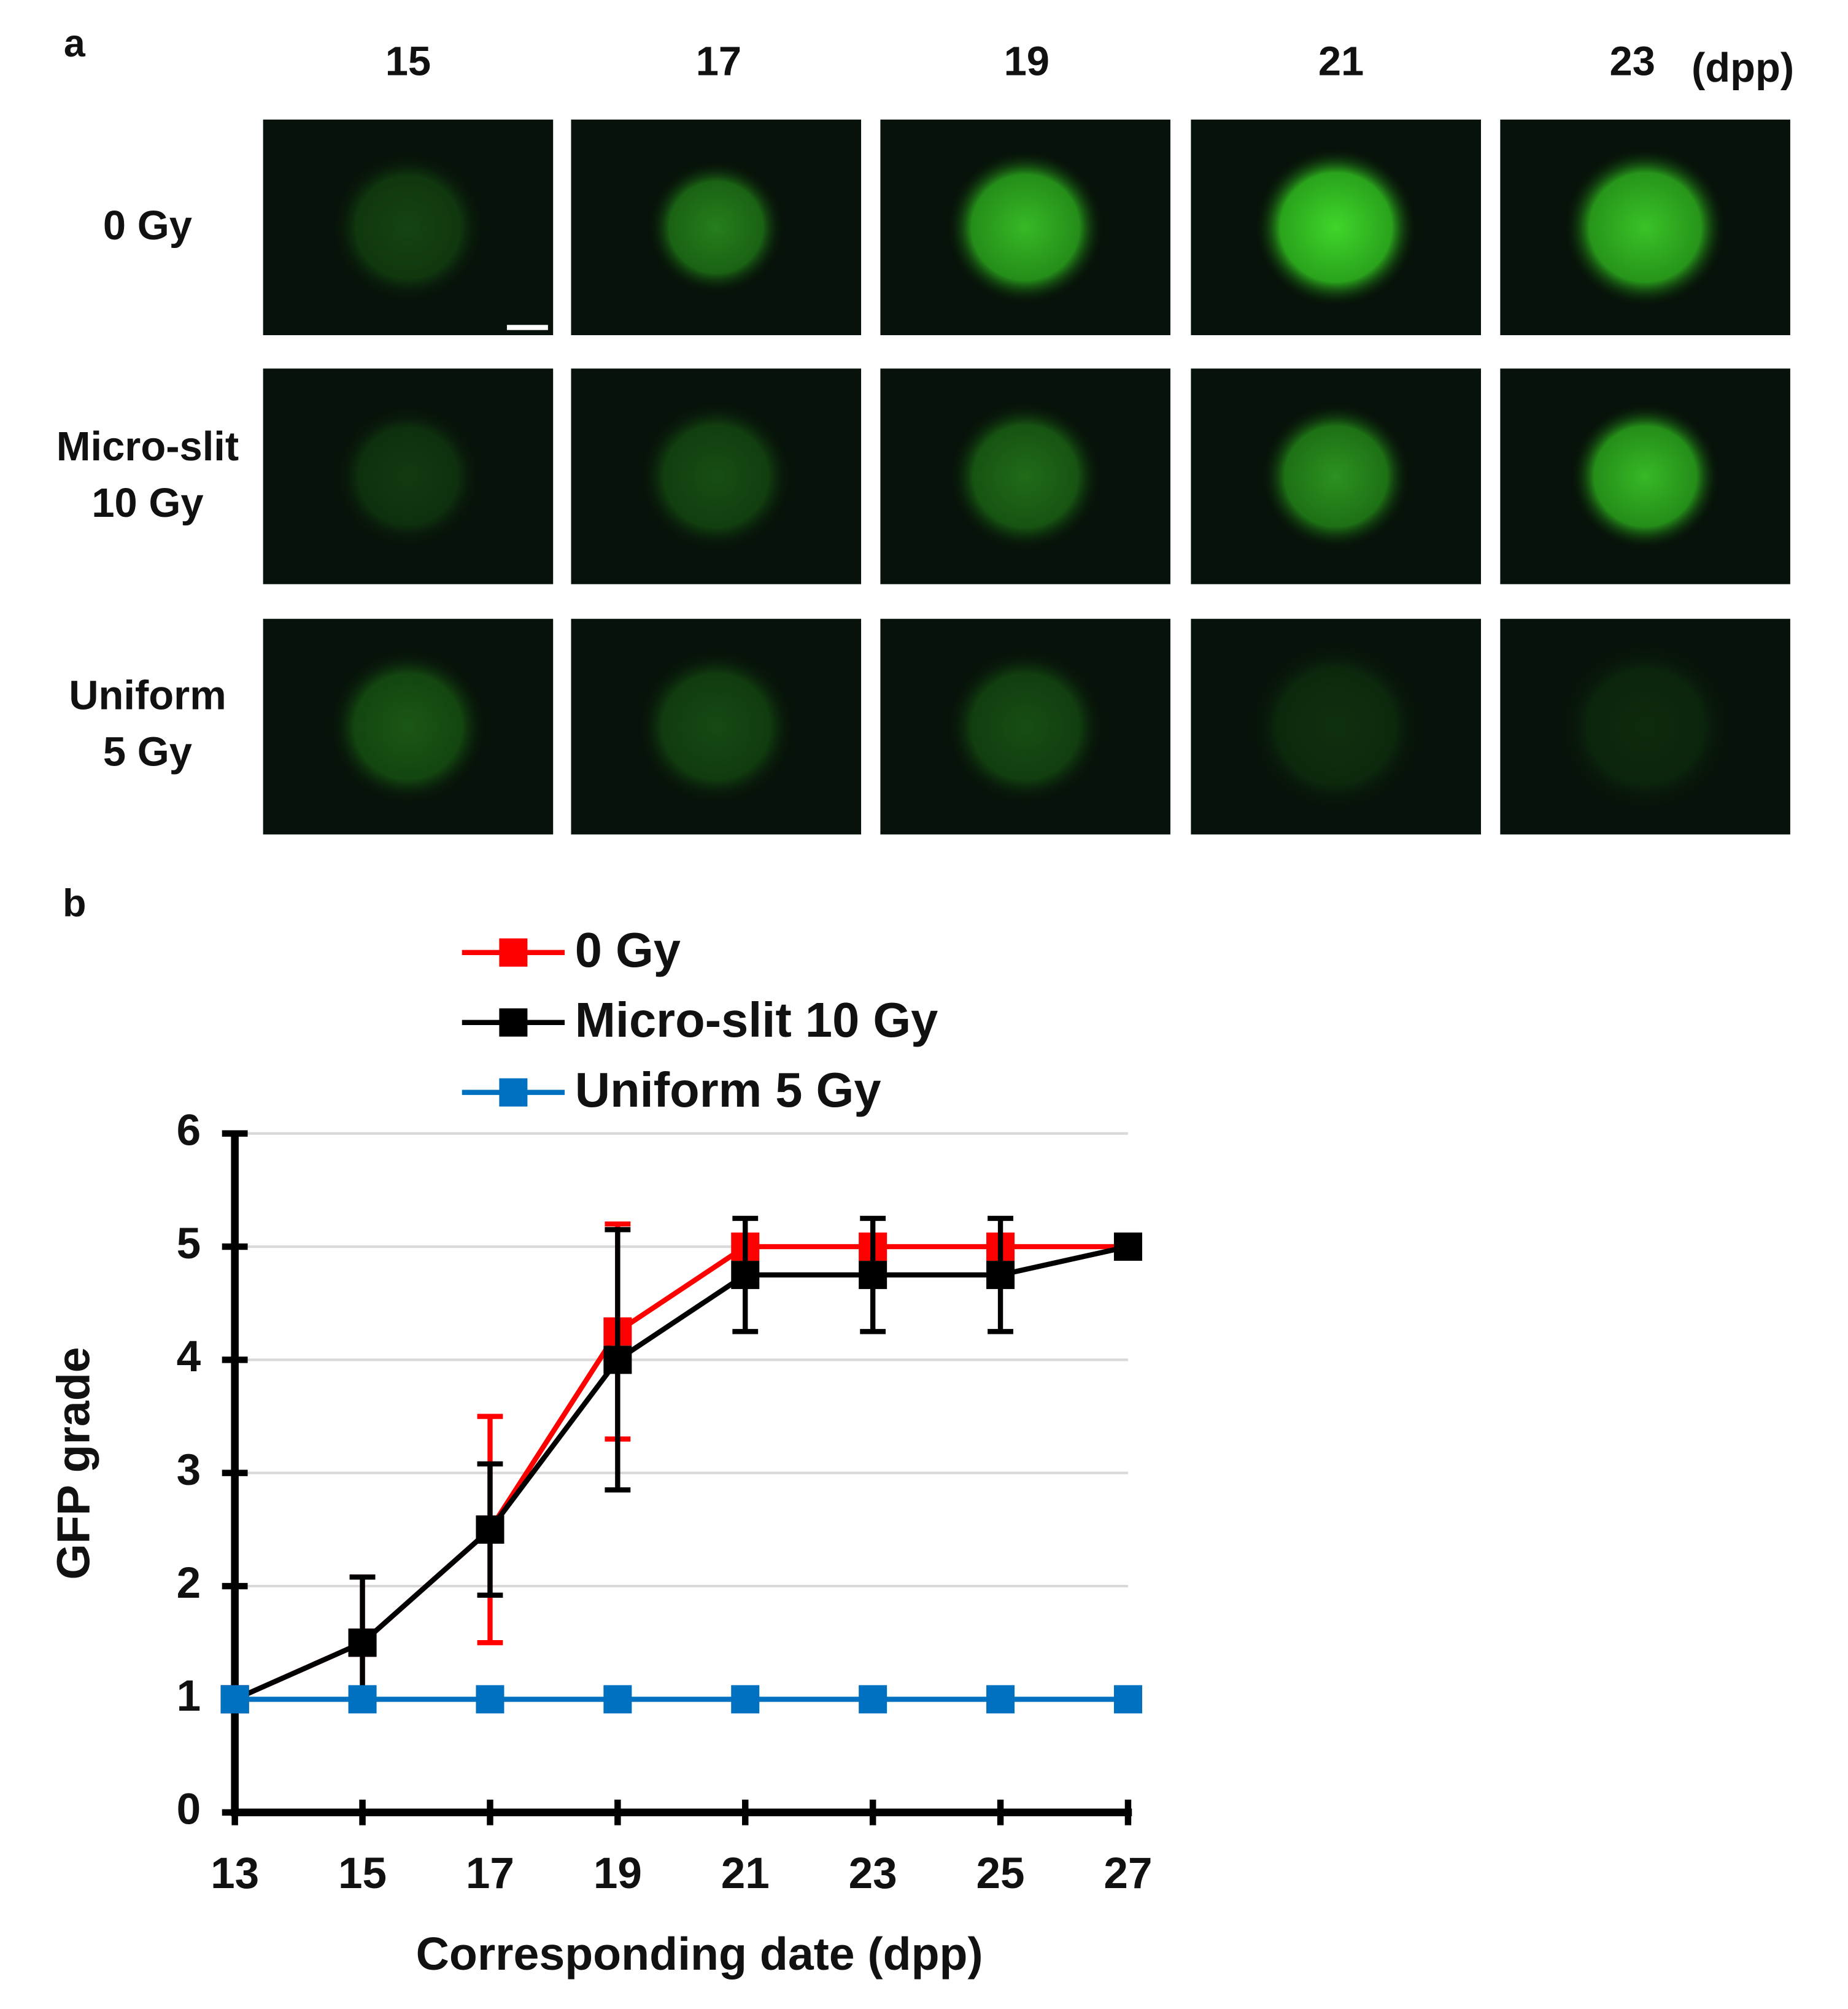  What do you see at coordinates (728, 1090) in the screenshot?
I see `legend-label: Uniform 5 Gy` at bounding box center [728, 1090].